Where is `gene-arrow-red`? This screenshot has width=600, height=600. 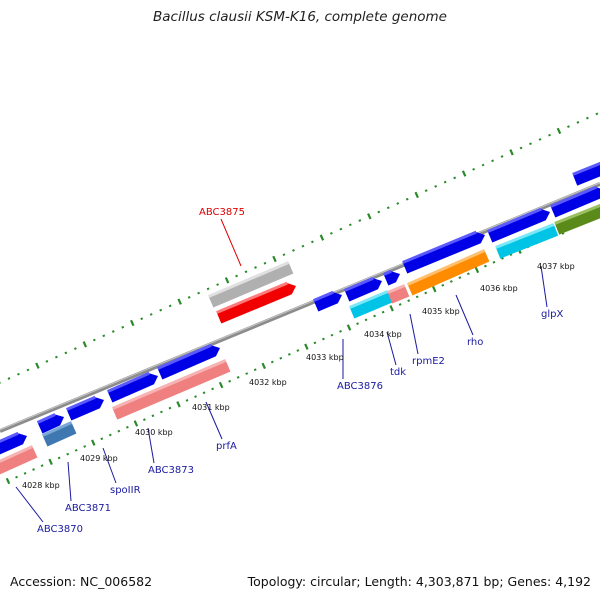
gene-arrow-red is located at coordinates (256, 303).